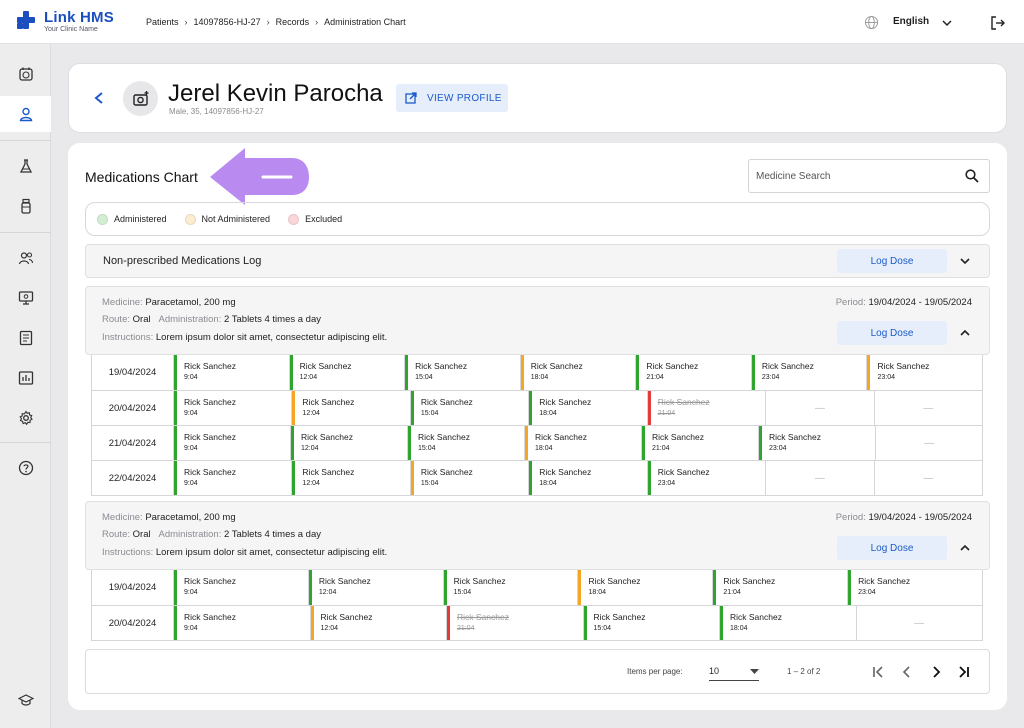 Image resolution: width=1024 pixels, height=728 pixels. Describe the element at coordinates (452, 98) in the screenshot. I see `view-profile-button: VIEW PROFILE` at that location.